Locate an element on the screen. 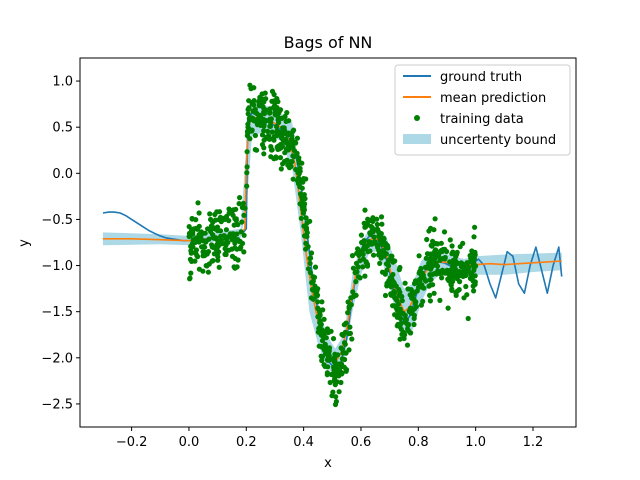 The image size is (640, 480). y-tick-label: −0.5 is located at coordinates (57, 220).